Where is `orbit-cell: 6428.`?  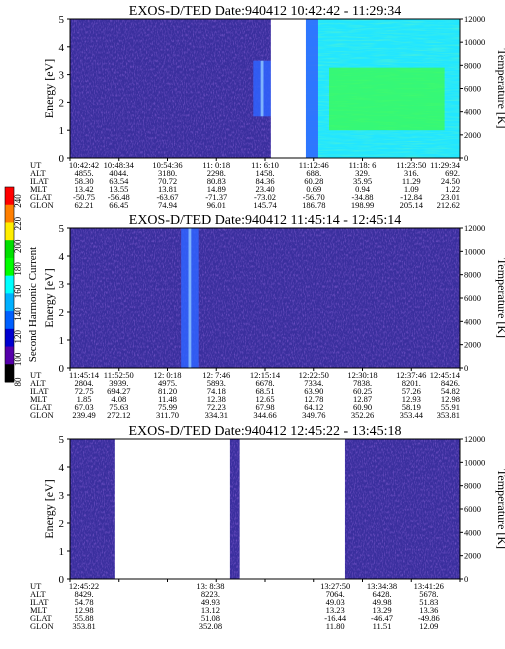 orbit-cell: 6428. is located at coordinates (381, 594).